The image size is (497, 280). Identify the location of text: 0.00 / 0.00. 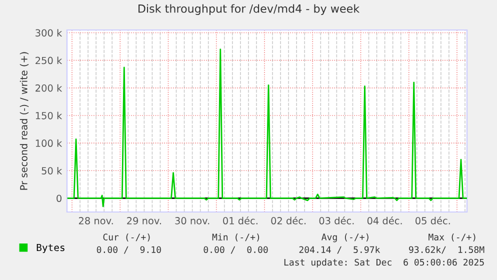
(236, 250).